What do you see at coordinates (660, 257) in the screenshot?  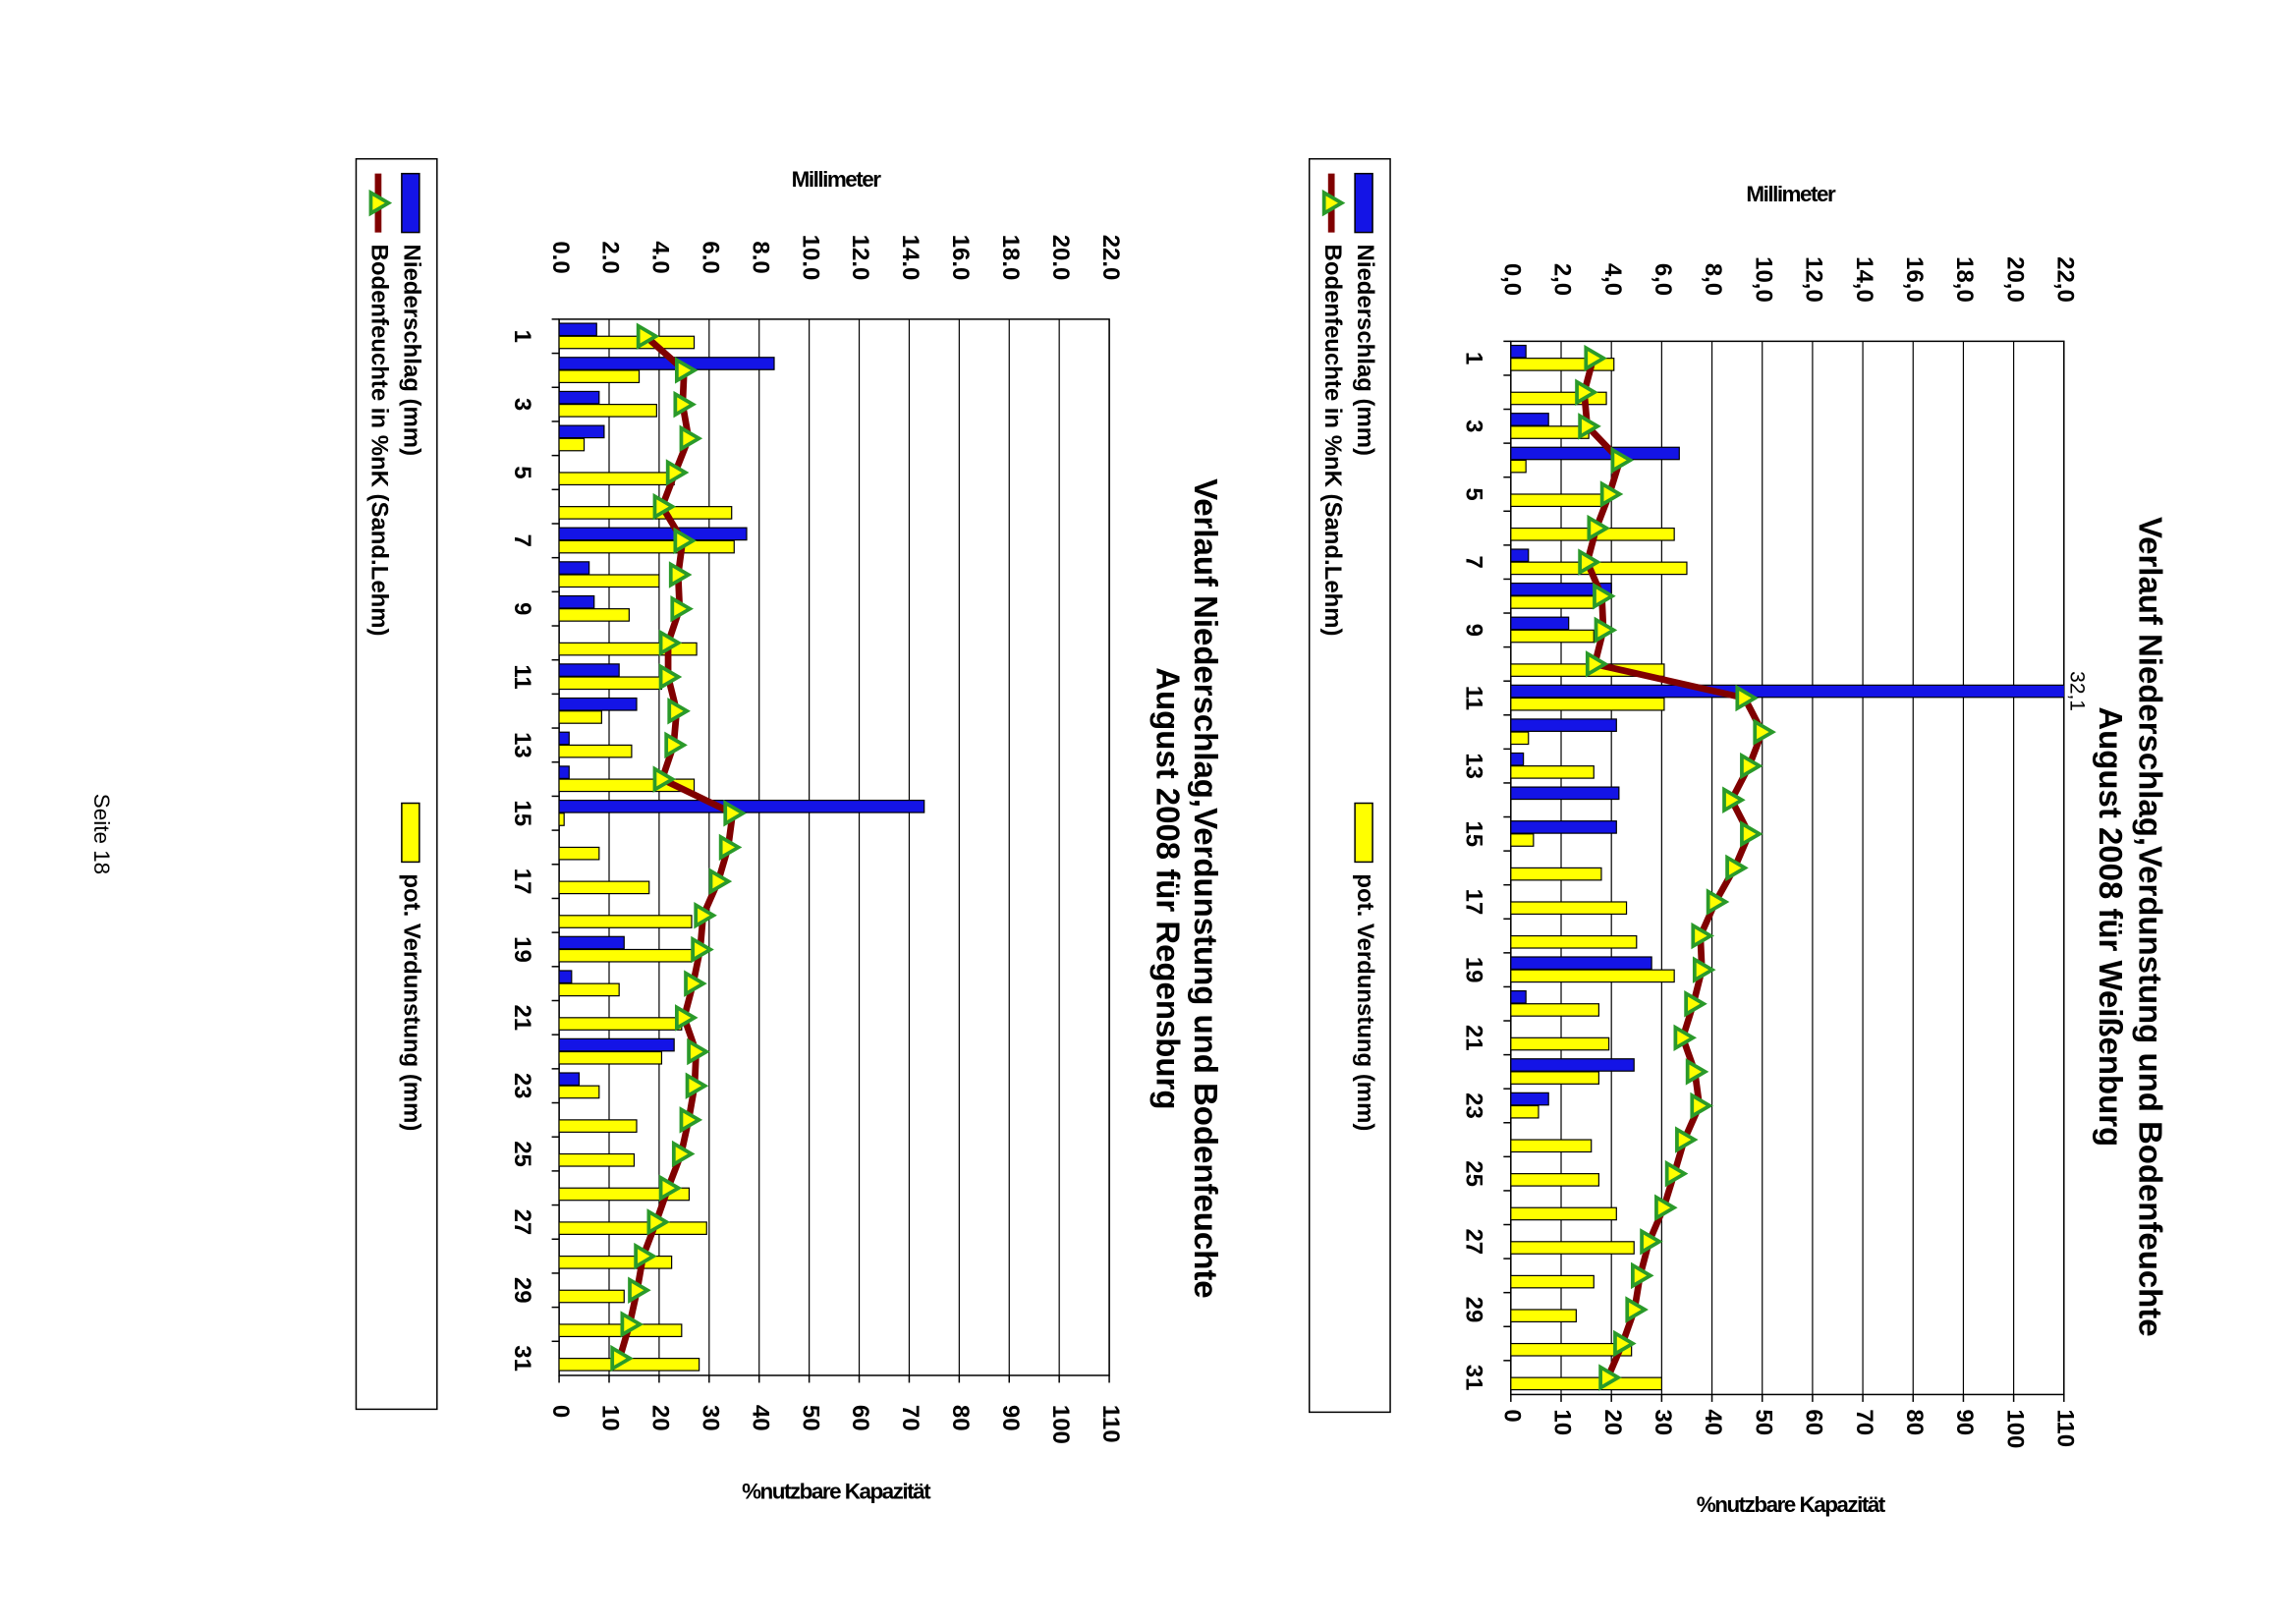 I see `y-tick-label: 4.0` at bounding box center [660, 257].